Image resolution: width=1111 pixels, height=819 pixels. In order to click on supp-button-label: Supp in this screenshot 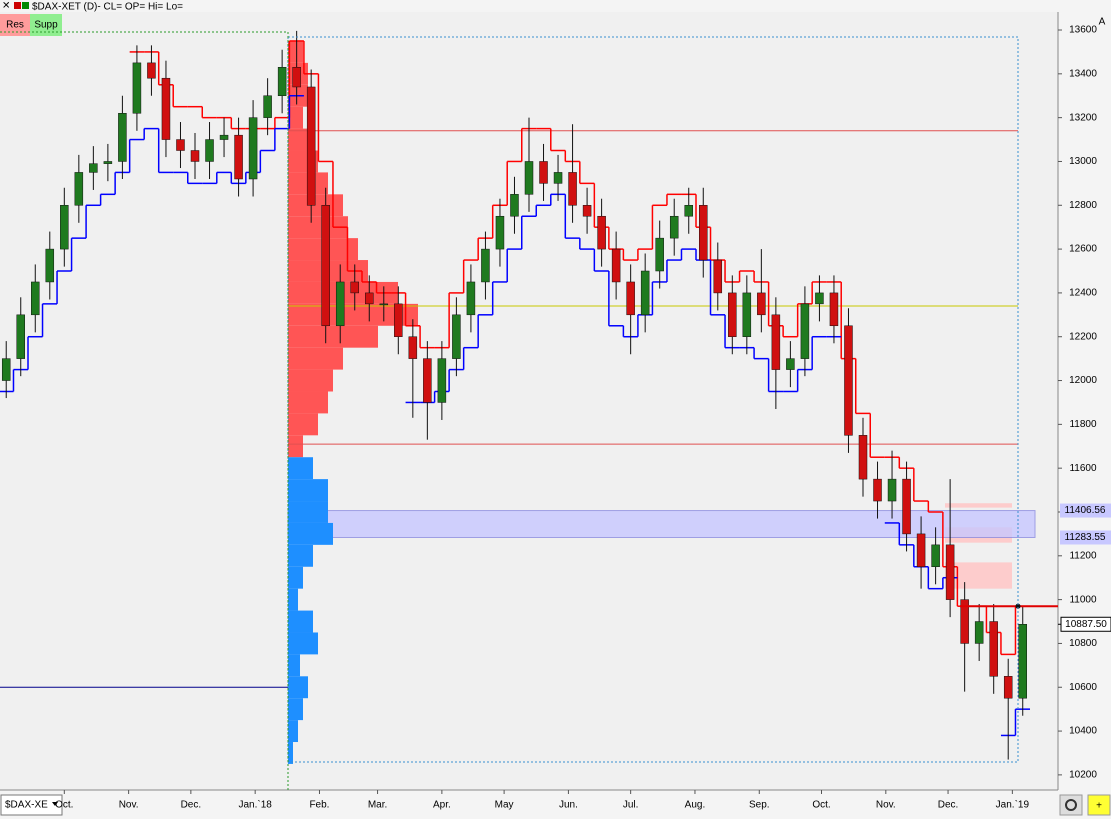, I will do `click(46, 25)`.